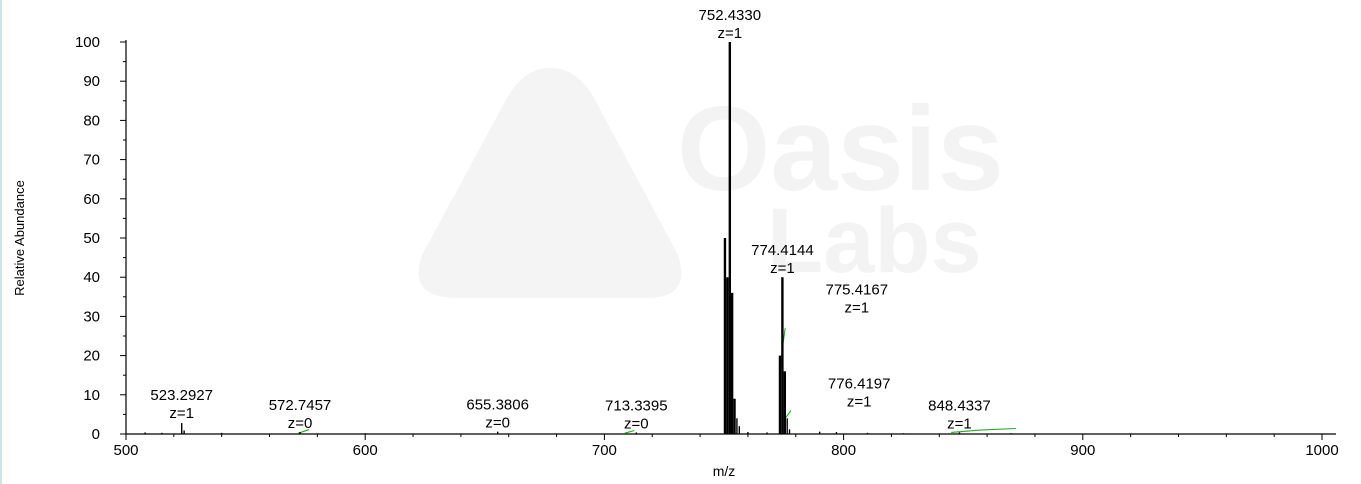  I want to click on x-axis-label: m/z, so click(724, 471).